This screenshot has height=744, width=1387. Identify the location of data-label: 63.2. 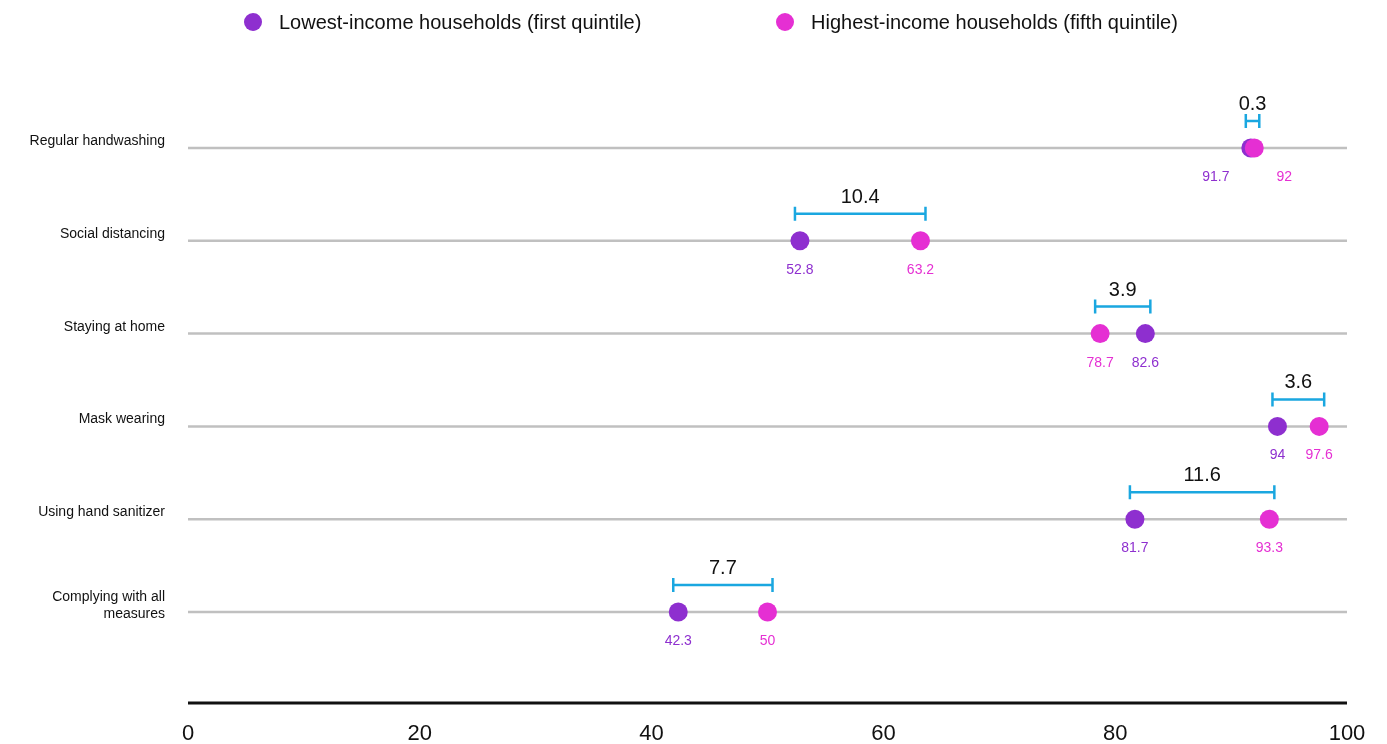
(920, 268).